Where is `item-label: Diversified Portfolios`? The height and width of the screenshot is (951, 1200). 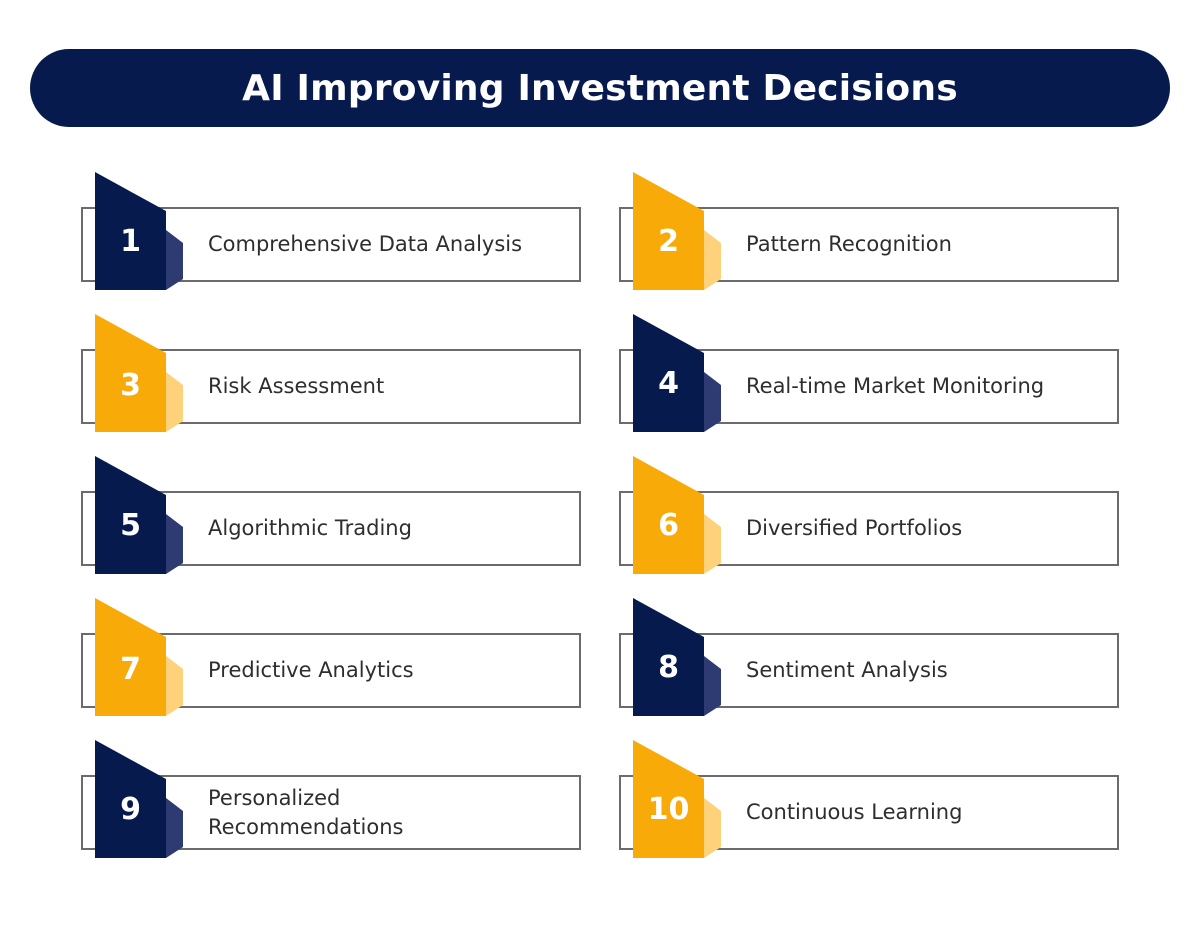
item-label: Diversified Portfolios is located at coordinates (854, 528).